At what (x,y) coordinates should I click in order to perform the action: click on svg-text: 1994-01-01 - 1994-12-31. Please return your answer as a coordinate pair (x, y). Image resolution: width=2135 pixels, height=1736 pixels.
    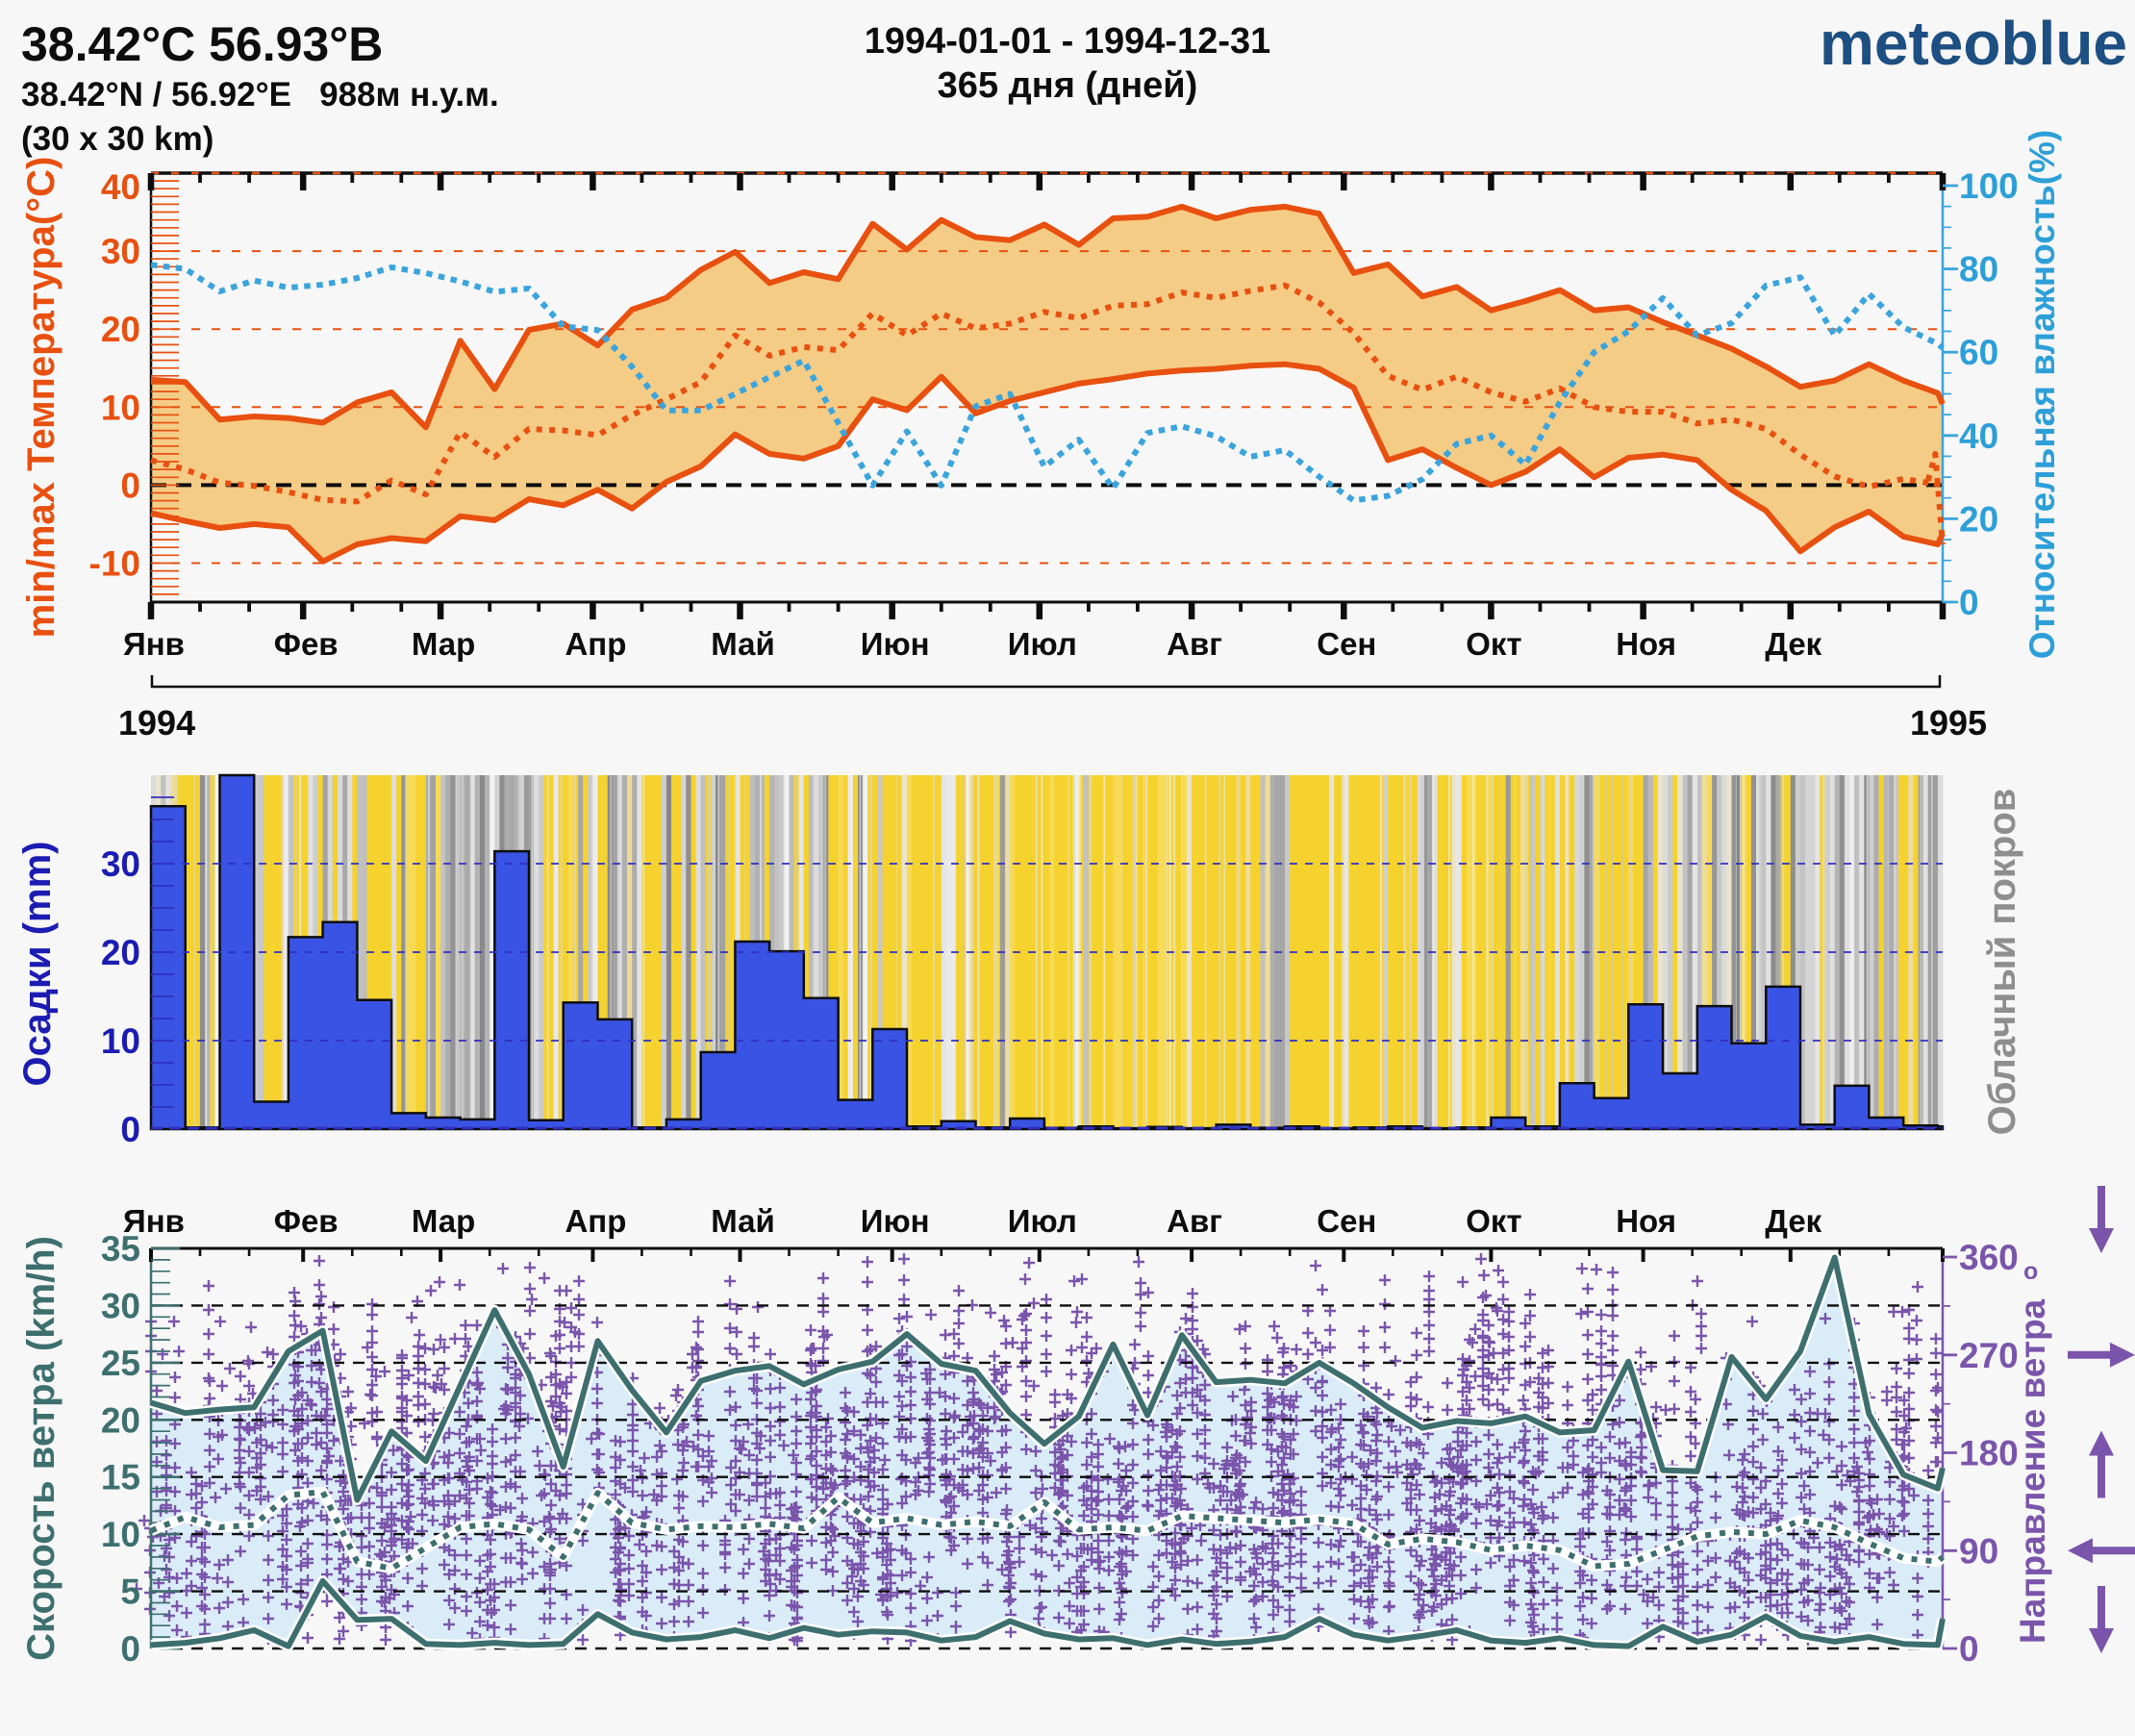
    Looking at the image, I should click on (1068, 41).